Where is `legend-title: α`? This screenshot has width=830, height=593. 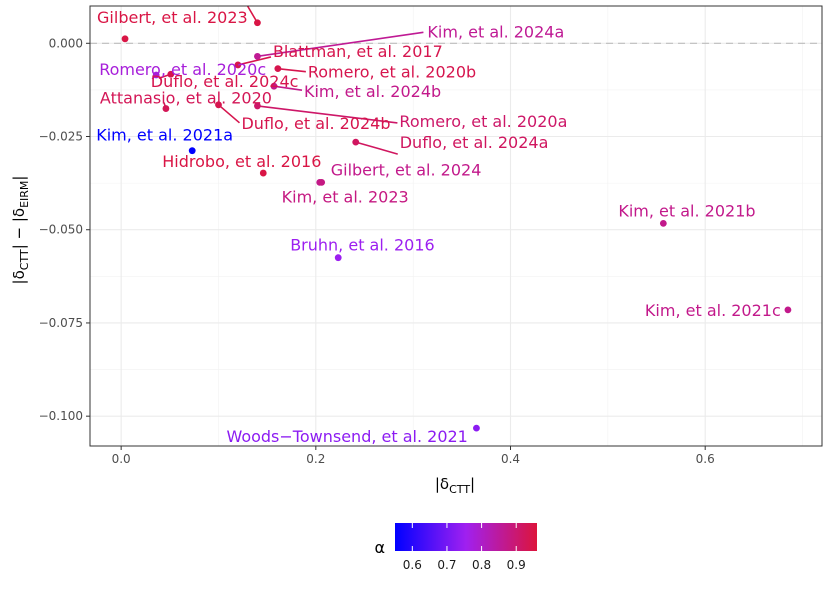
legend-title: α is located at coordinates (379, 547).